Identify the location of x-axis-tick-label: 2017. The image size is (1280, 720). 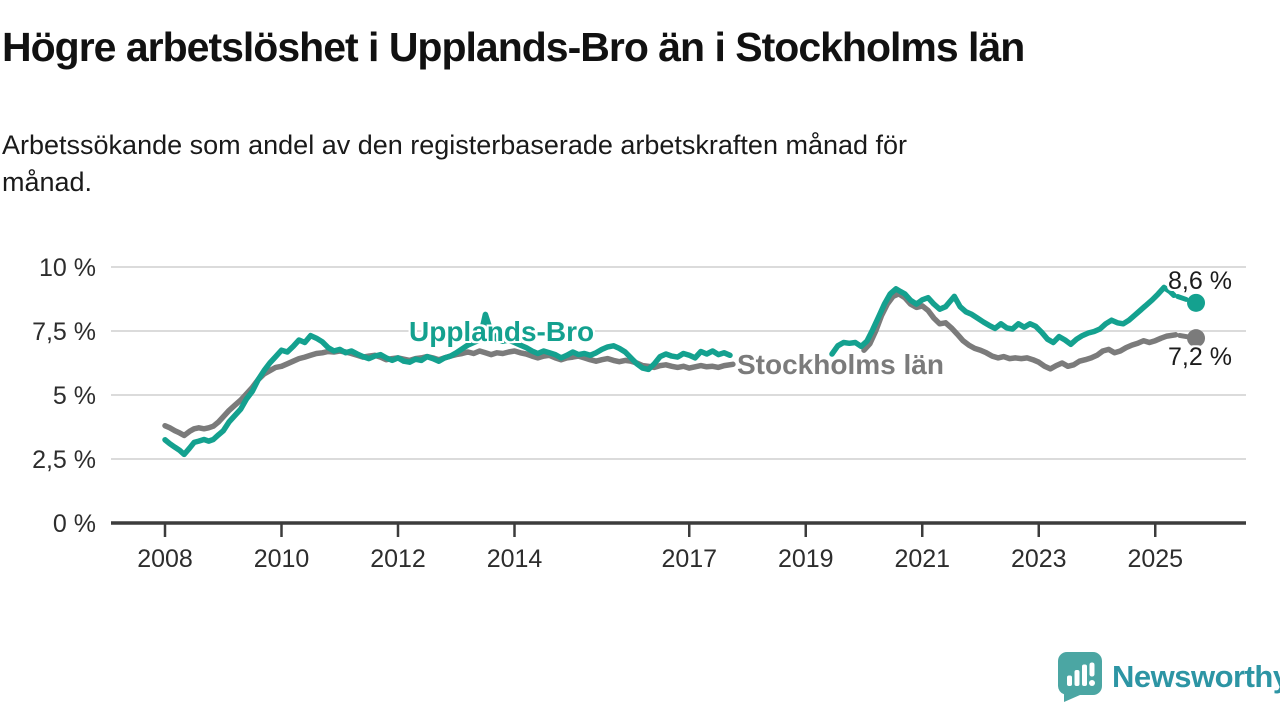
(689, 559).